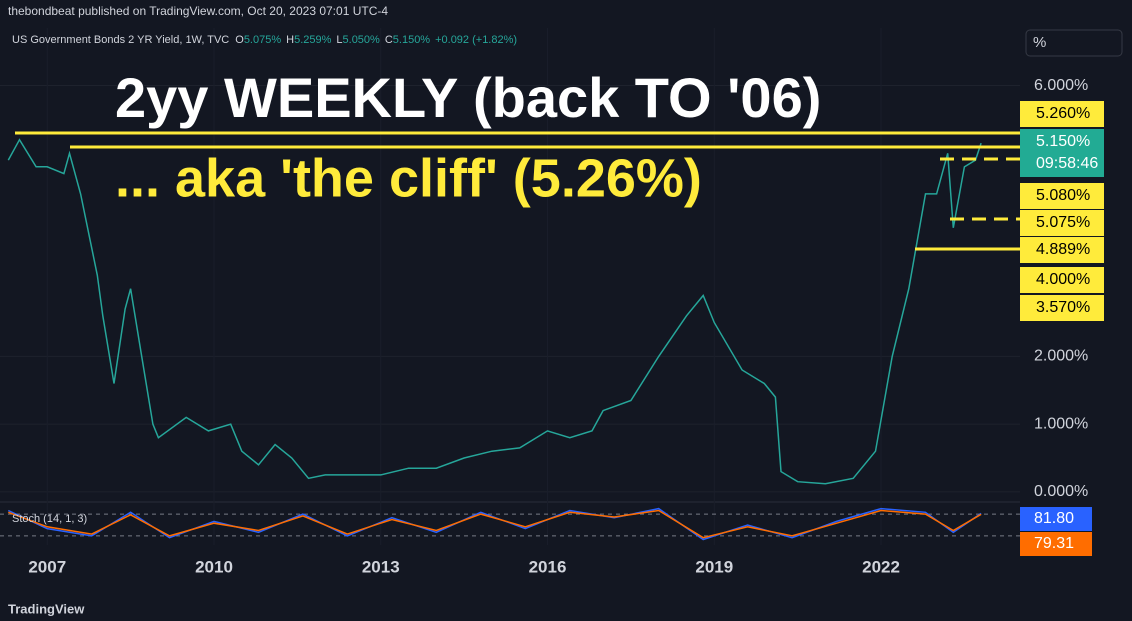 This screenshot has width=1132, height=621. I want to click on value-label: 79.31, so click(1054, 543).